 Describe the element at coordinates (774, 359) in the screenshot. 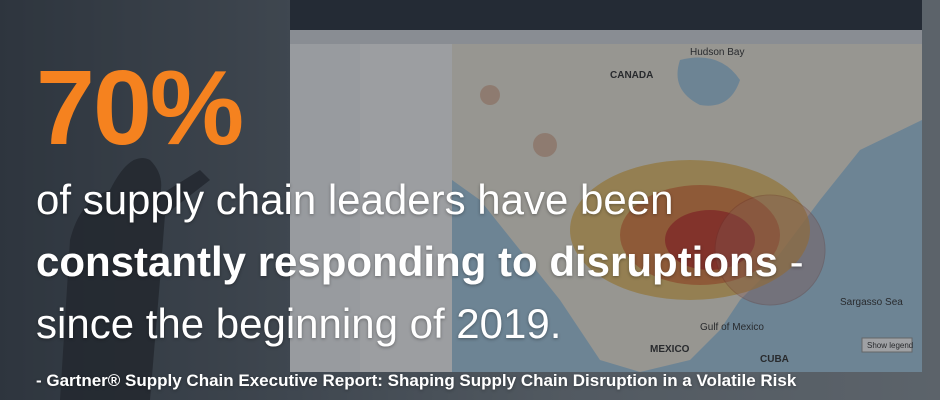

I see `map-label: CUBA` at that location.